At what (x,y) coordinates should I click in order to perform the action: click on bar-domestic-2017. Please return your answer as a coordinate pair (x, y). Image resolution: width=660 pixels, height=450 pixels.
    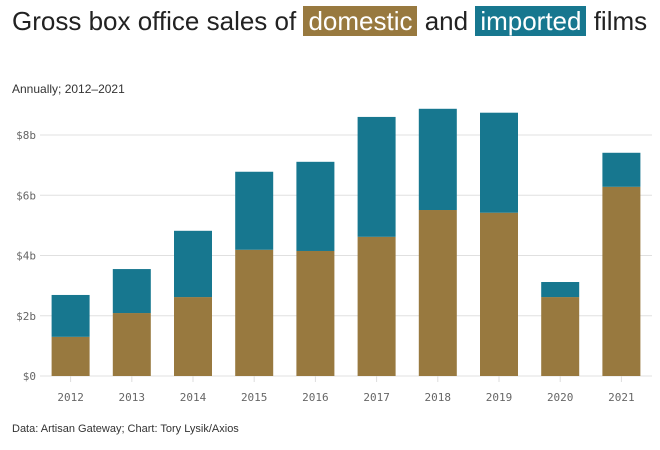
    Looking at the image, I should click on (376, 306).